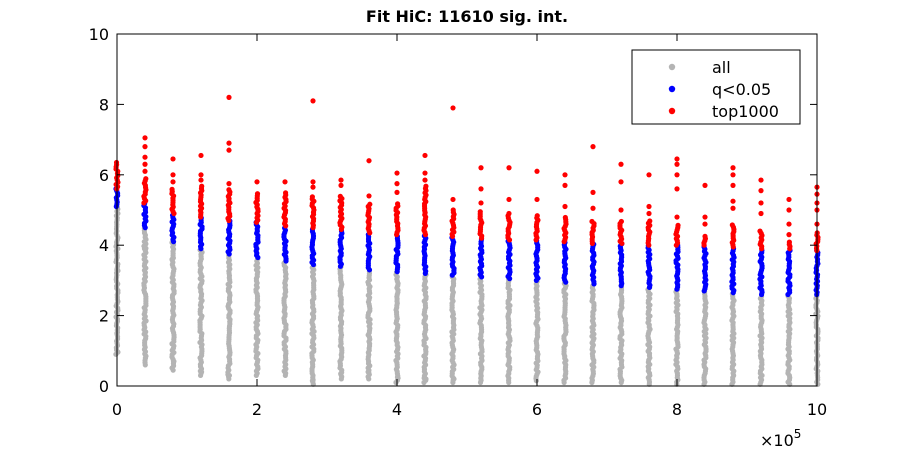 The height and width of the screenshot is (450, 900). What do you see at coordinates (699, 67) in the screenshot?
I see `legend-entry-all: all` at bounding box center [699, 67].